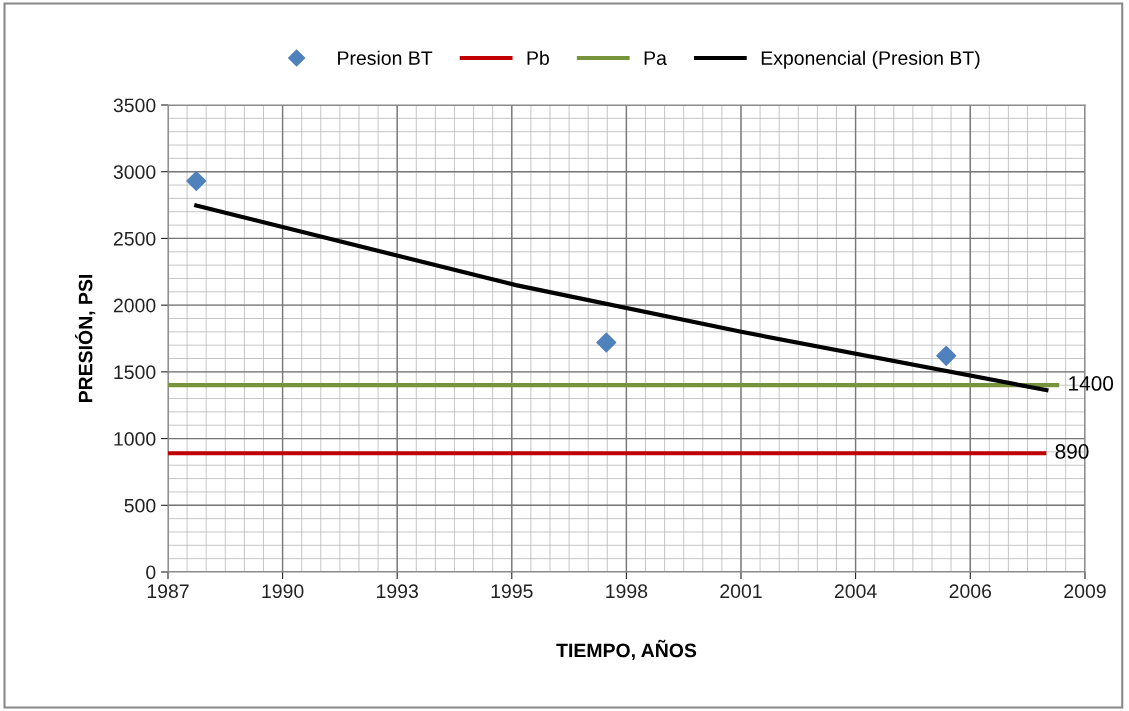 This screenshot has height=711, width=1129. I want to click on y-tick-label: 0, so click(151, 572).